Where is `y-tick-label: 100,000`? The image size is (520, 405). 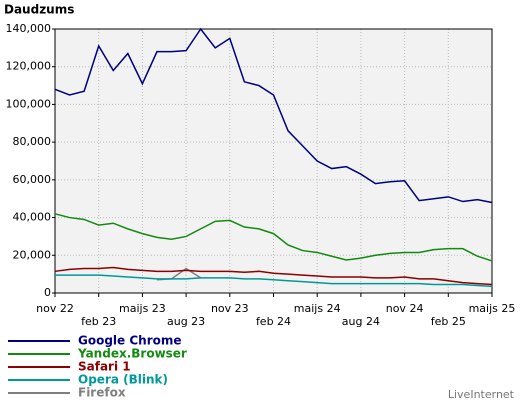 y-tick-label: 100,000 is located at coordinates (29, 103).